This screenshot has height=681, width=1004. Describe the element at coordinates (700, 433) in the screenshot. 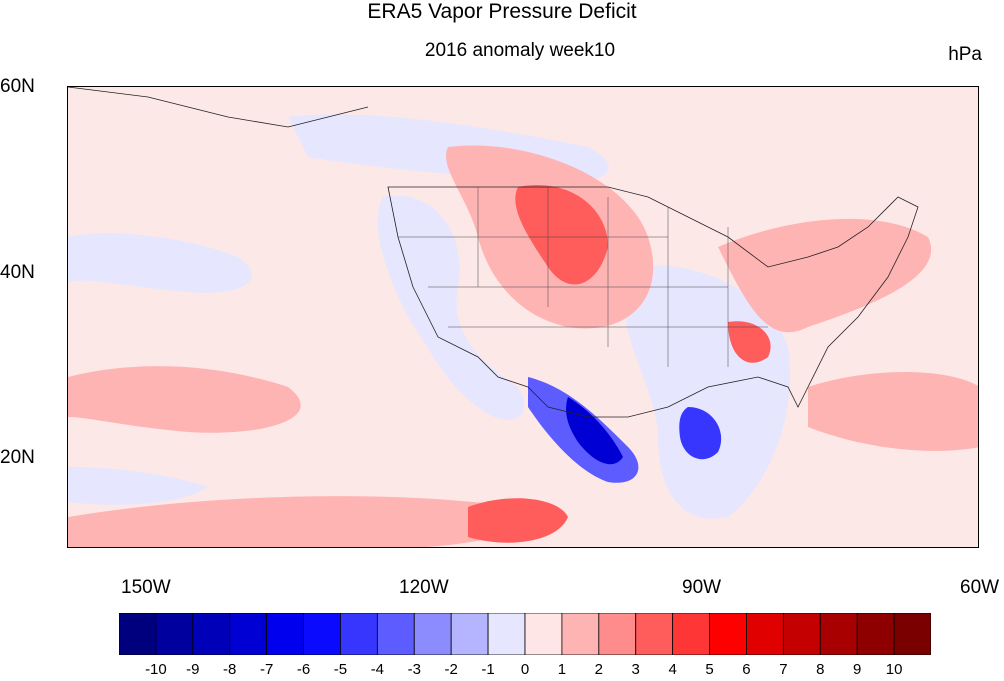

I see `neg-anomaly-yucatan` at that location.